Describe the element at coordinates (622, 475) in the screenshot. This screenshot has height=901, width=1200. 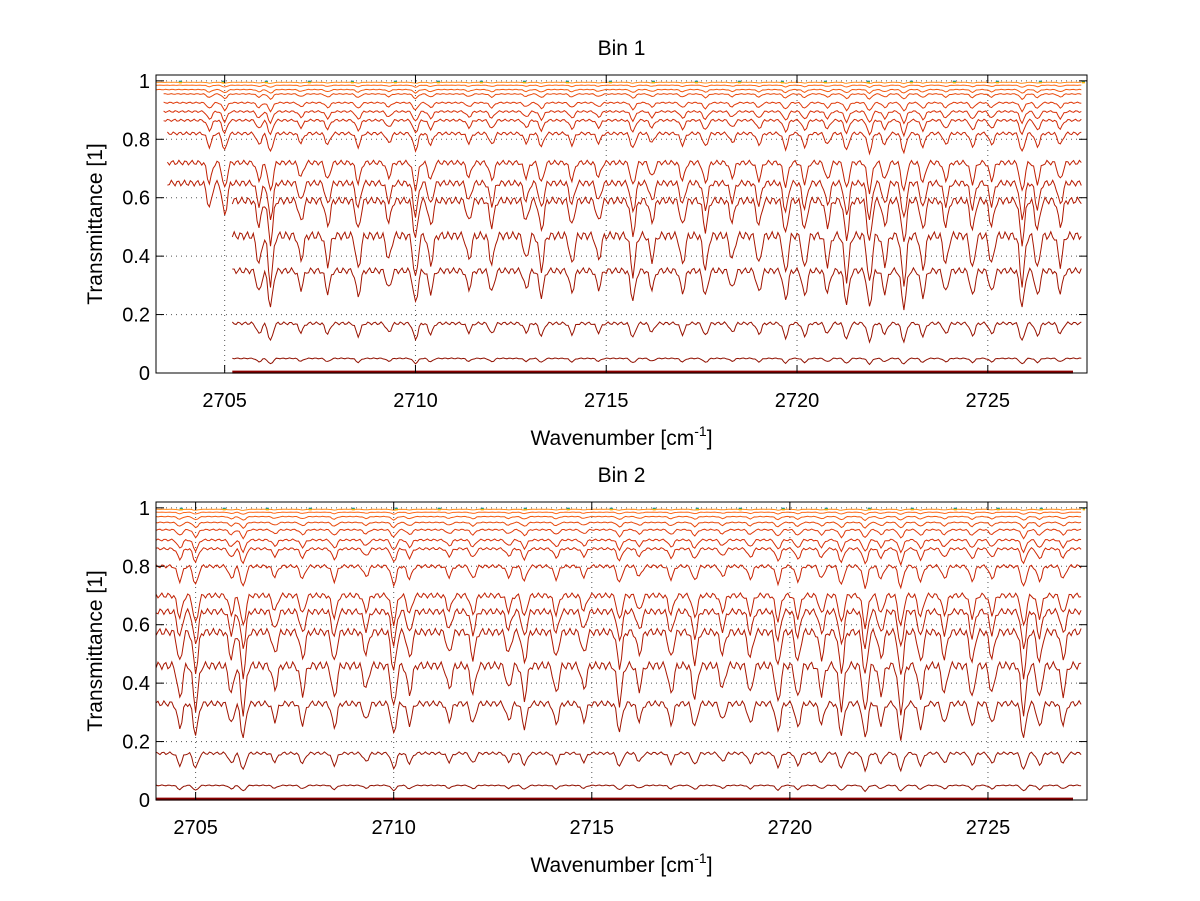
I see `chart-title: Bin 2` at that location.